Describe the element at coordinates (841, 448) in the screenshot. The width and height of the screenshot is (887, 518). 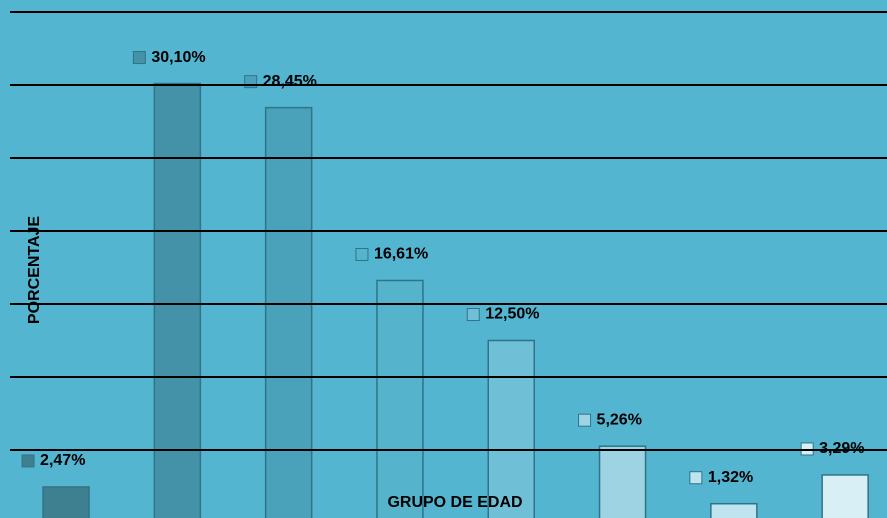
I see `data-label: 3,29%` at that location.